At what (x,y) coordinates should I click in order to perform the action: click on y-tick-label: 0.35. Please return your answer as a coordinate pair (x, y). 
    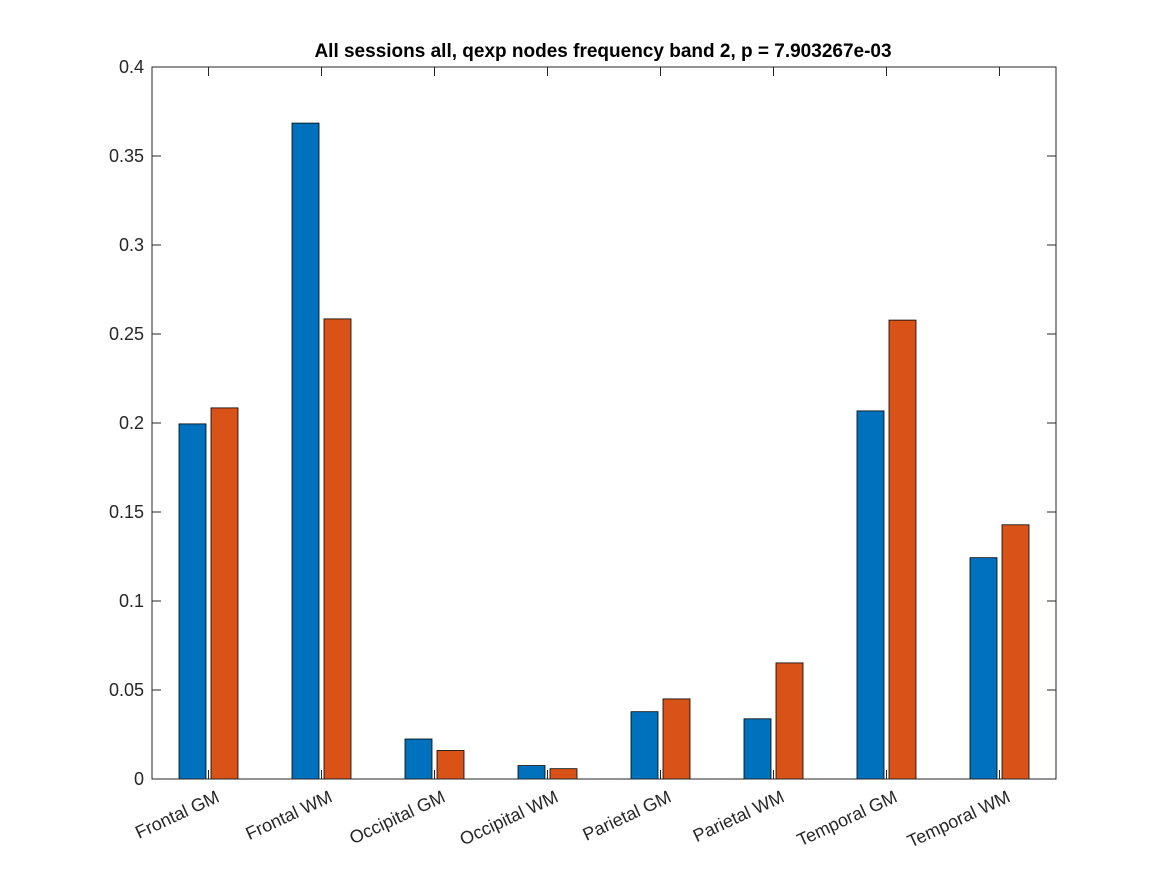
    Looking at the image, I should click on (126, 156).